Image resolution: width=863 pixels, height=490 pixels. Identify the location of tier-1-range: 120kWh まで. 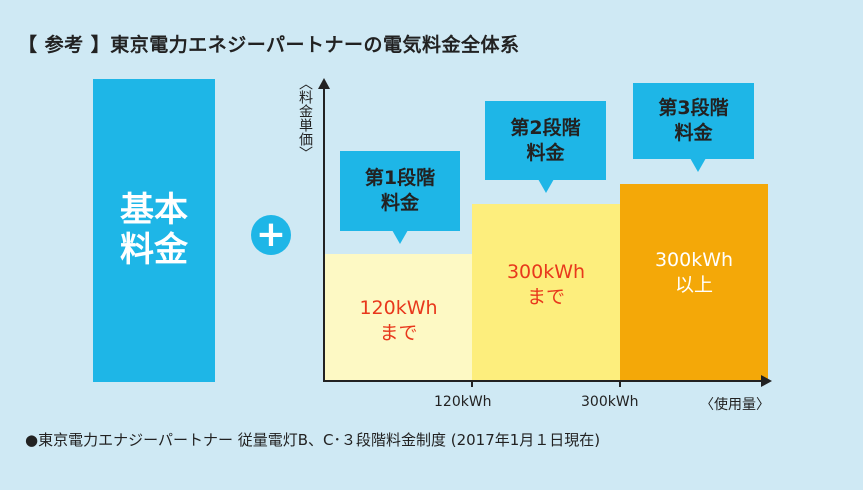
(398, 320).